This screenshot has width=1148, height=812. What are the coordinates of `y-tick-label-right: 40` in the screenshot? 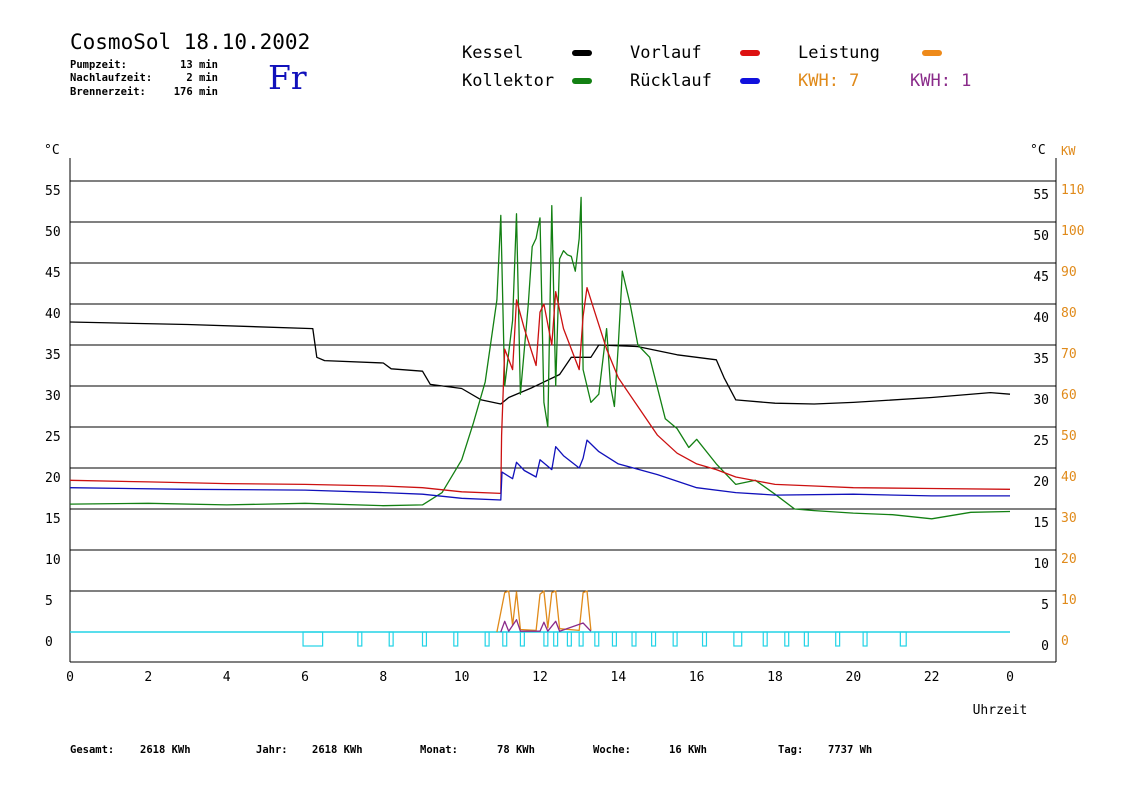 It's located at (1041, 318).